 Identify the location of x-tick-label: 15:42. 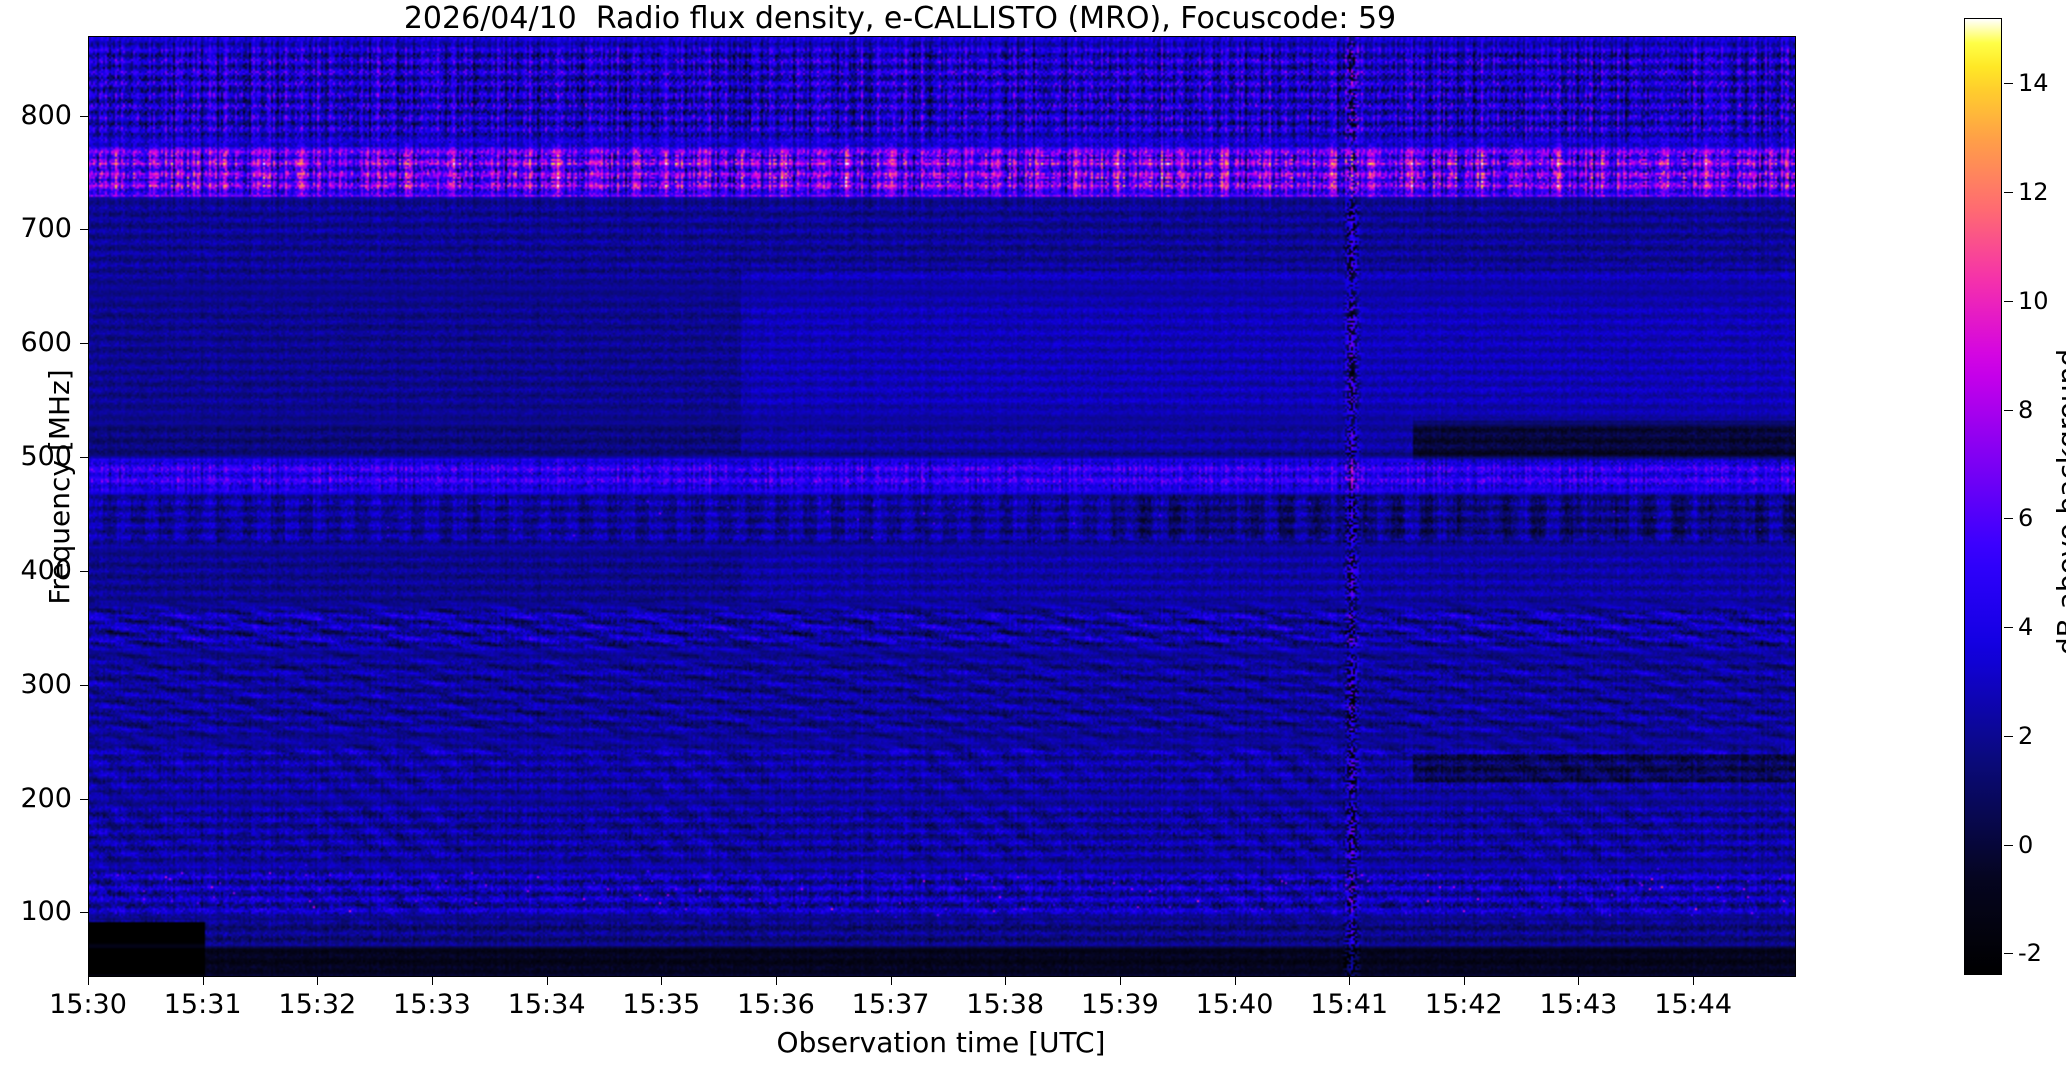
(1463, 1004).